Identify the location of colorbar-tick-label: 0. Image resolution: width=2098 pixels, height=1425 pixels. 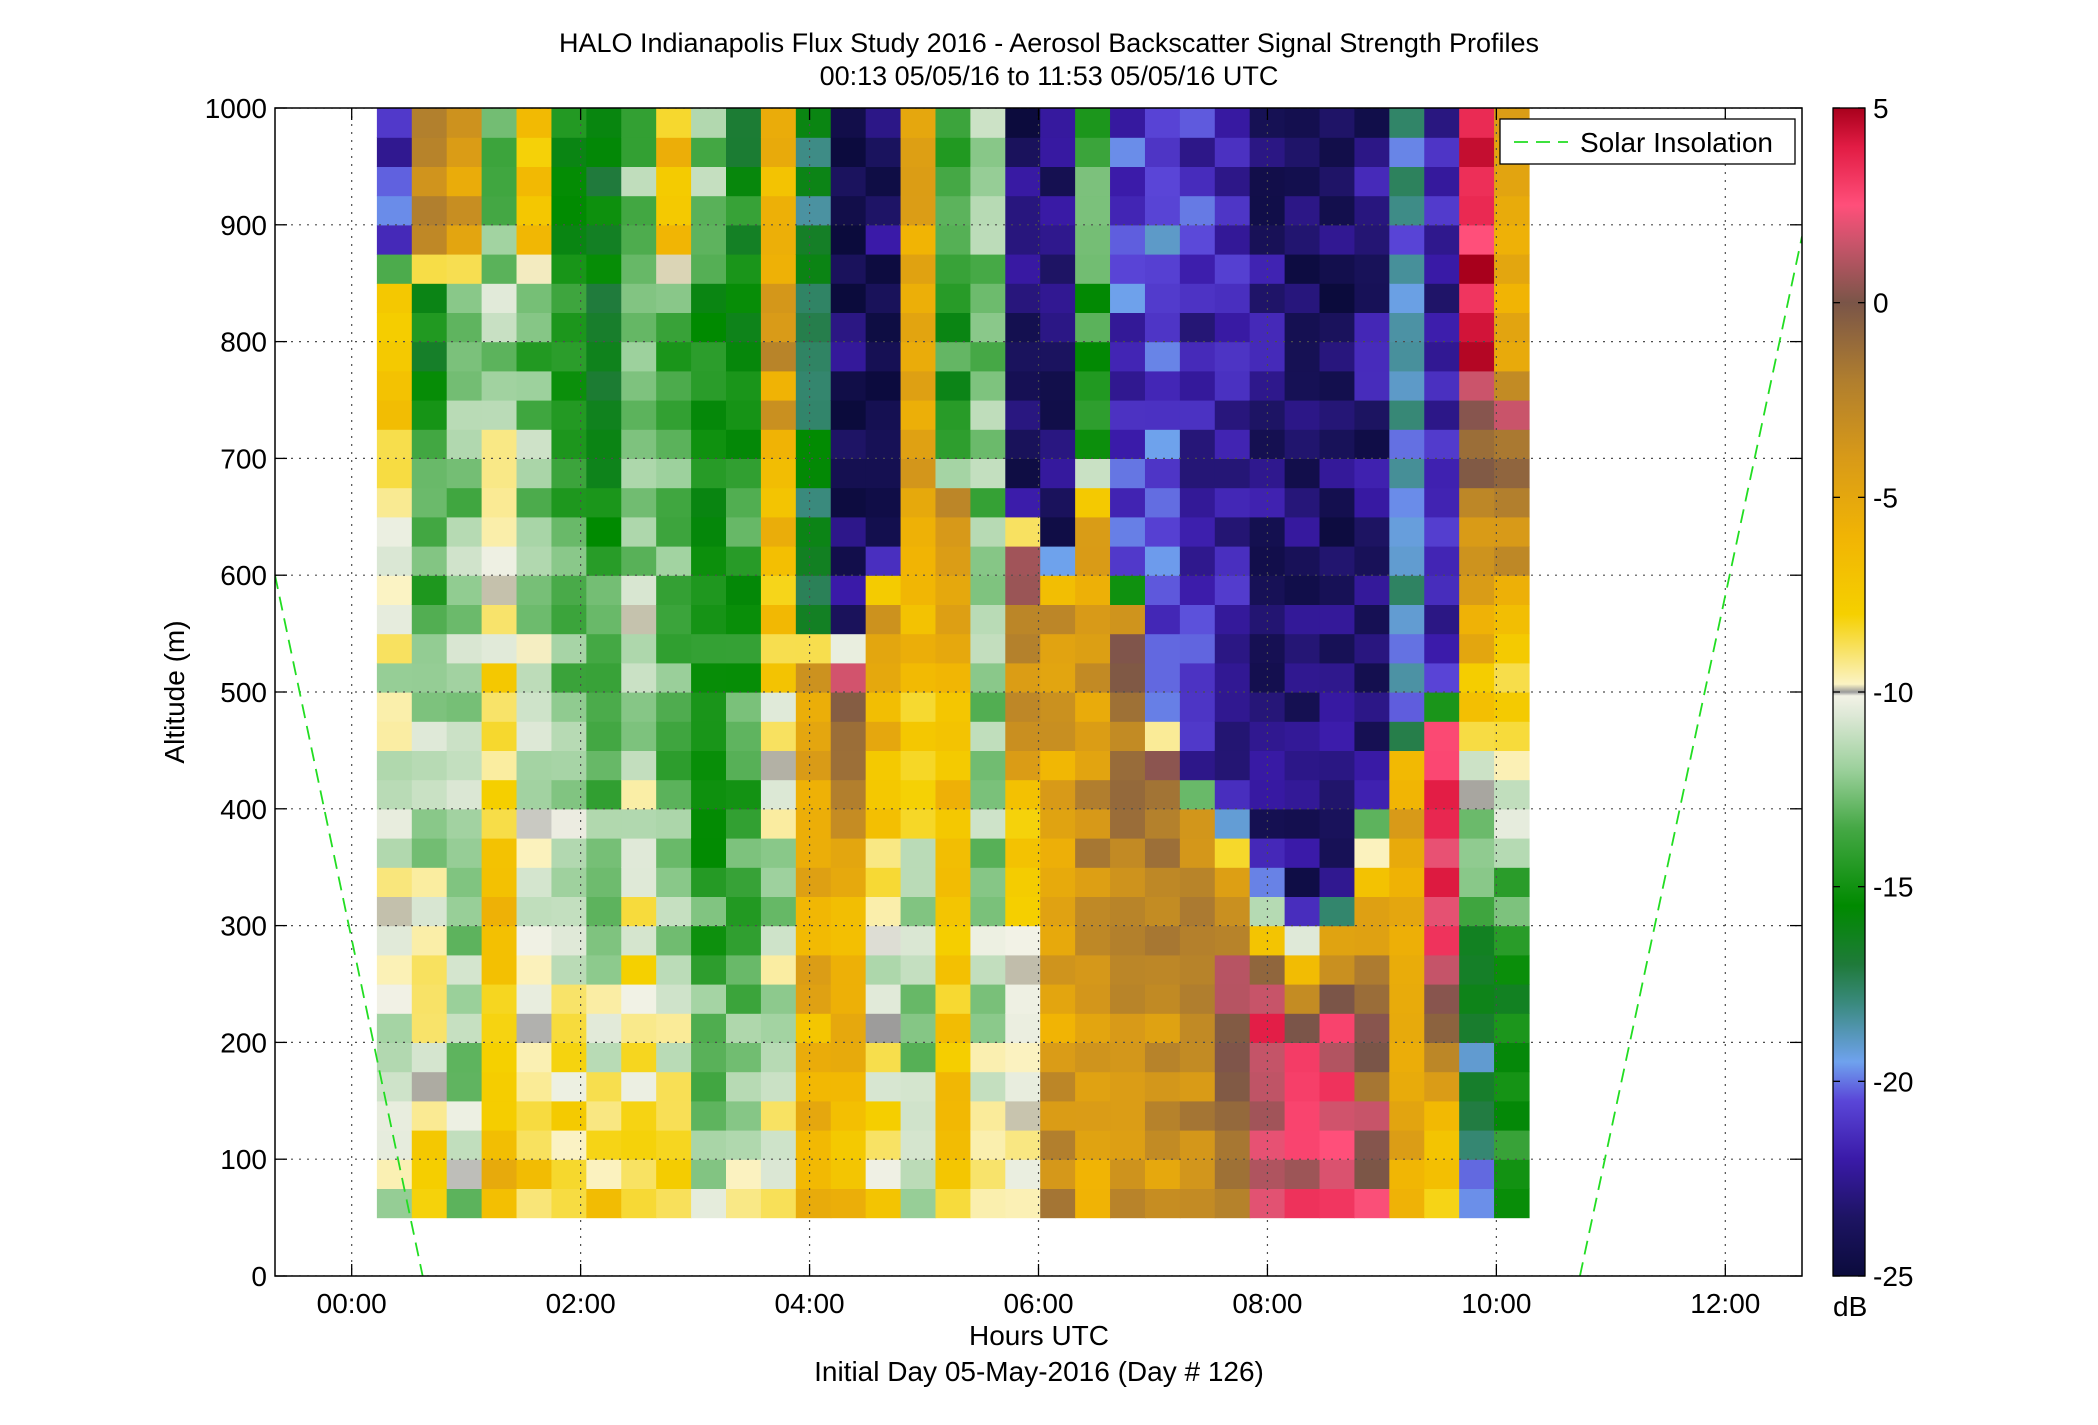
(1881, 303).